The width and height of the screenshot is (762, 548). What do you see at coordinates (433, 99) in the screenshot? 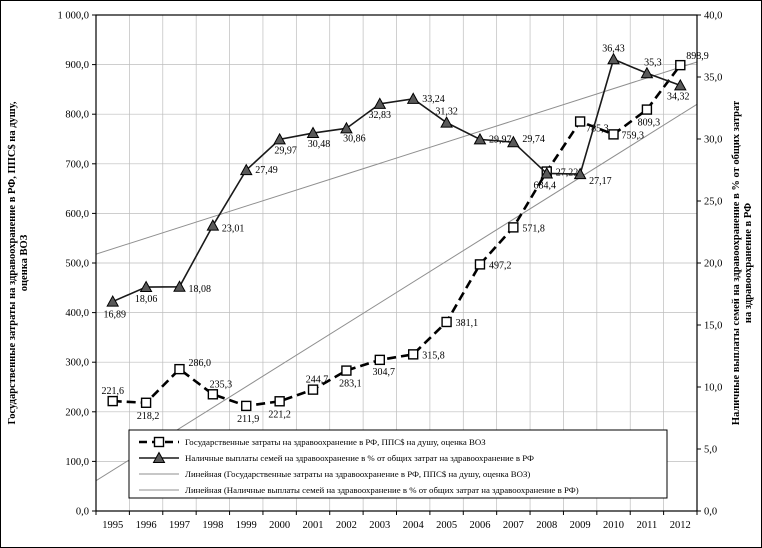
I see `point-label: 33,24` at bounding box center [433, 99].